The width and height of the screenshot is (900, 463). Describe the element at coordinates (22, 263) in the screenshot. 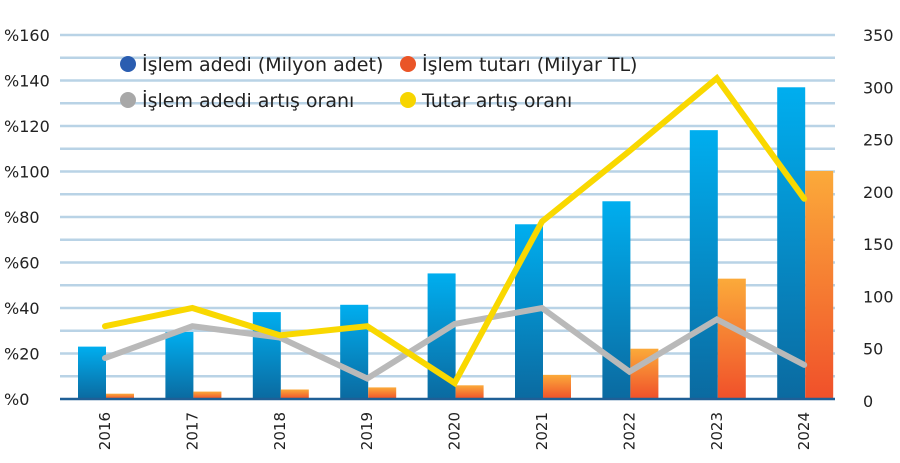

I see `left-tick-label: %60` at that location.